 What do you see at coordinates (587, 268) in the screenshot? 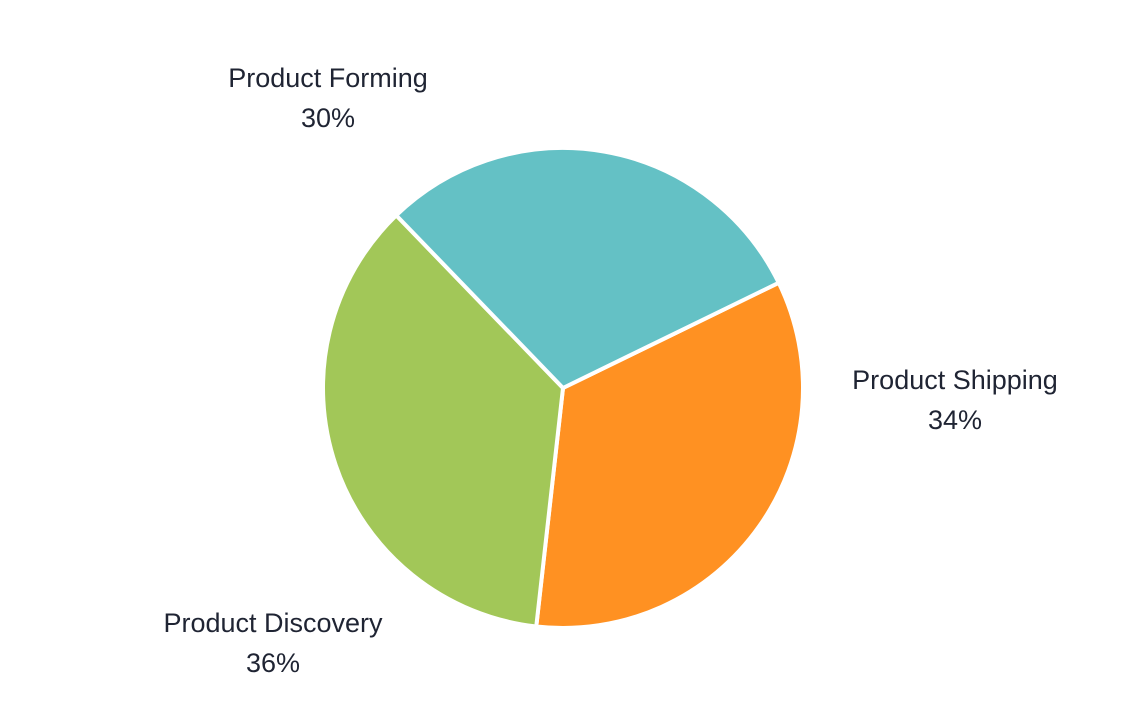
I see `pie-slice-product-forming` at bounding box center [587, 268].